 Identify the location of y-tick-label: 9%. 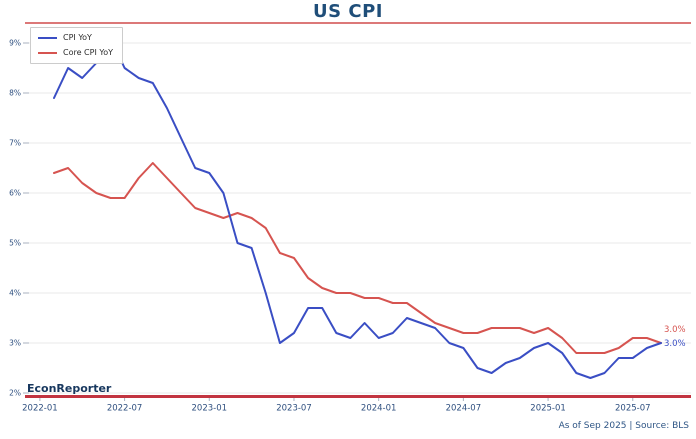
(15, 43).